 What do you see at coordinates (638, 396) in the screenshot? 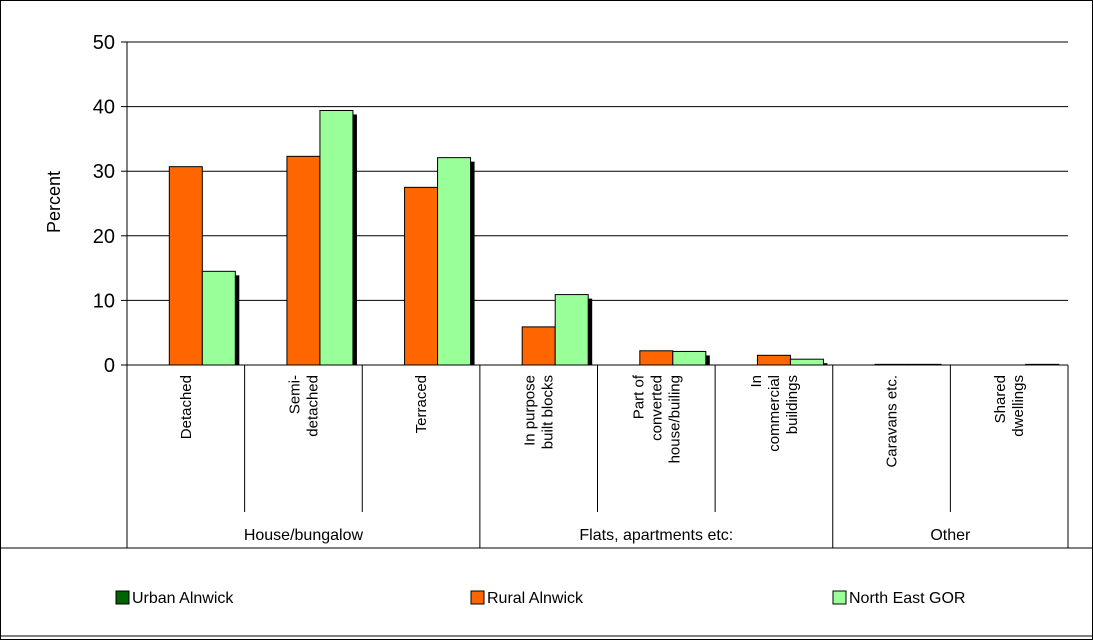
I see `category-label: Part of` at bounding box center [638, 396].